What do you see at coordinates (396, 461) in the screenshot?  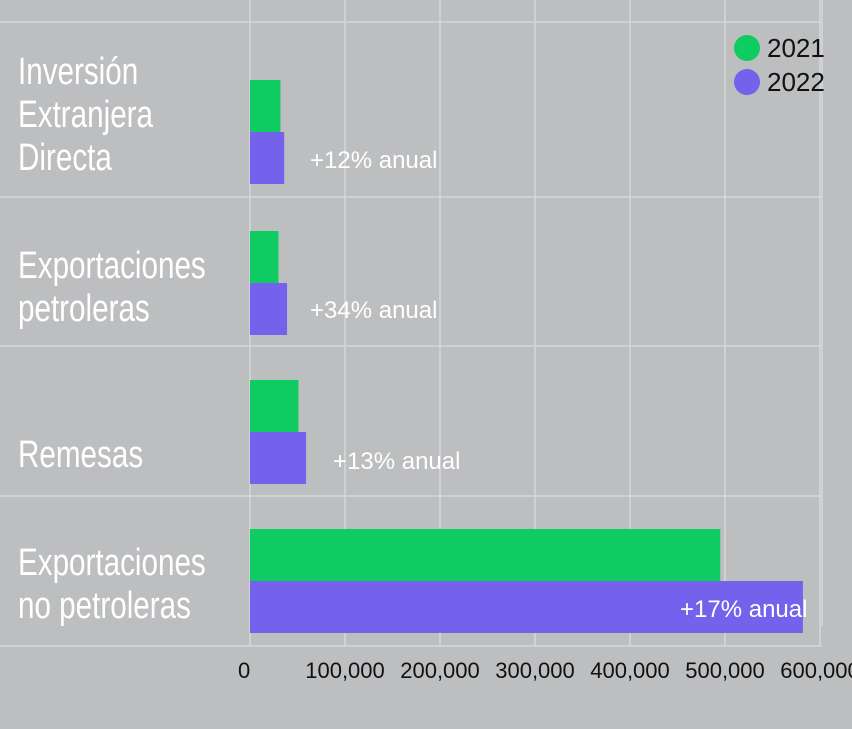 I see `growth-annotation-2: +13% anual` at bounding box center [396, 461].